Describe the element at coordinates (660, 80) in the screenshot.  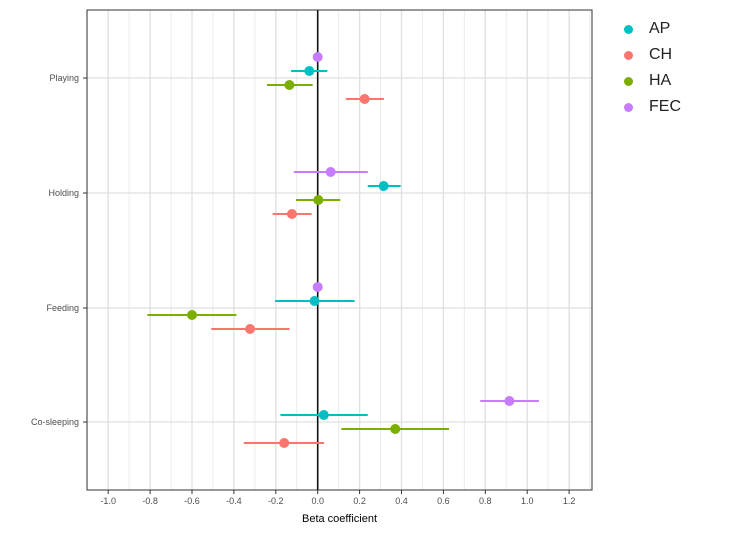
I see `legend-label: HA` at that location.